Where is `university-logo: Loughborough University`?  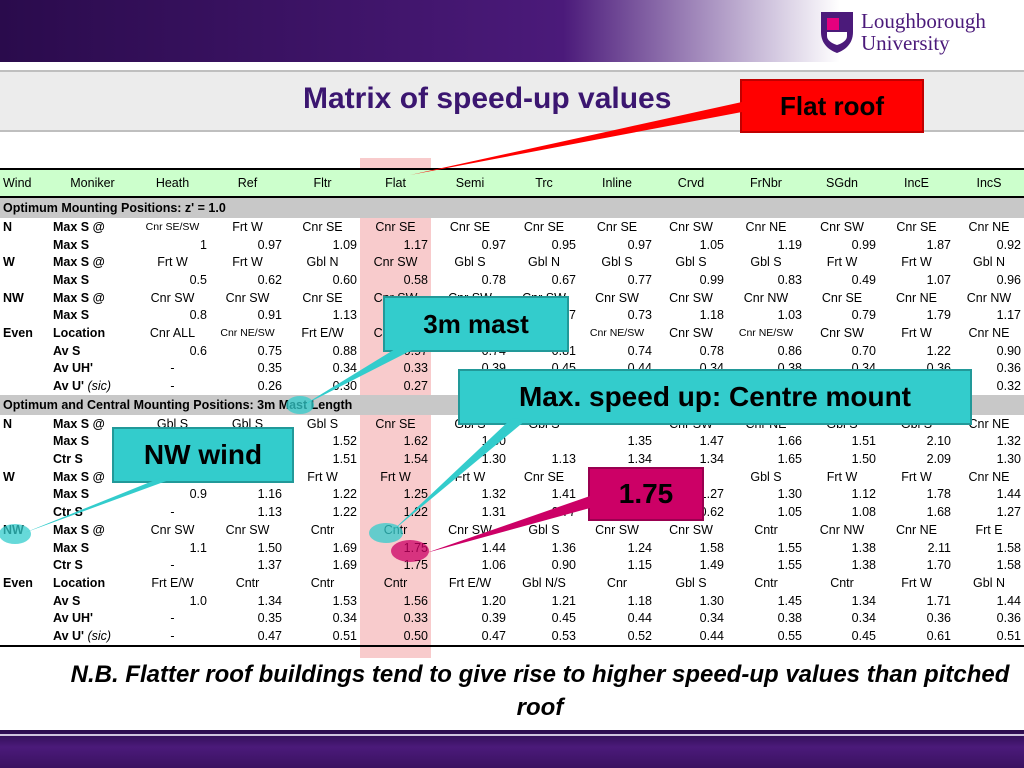
university-logo: Loughborough University is located at coordinates (917, 32).